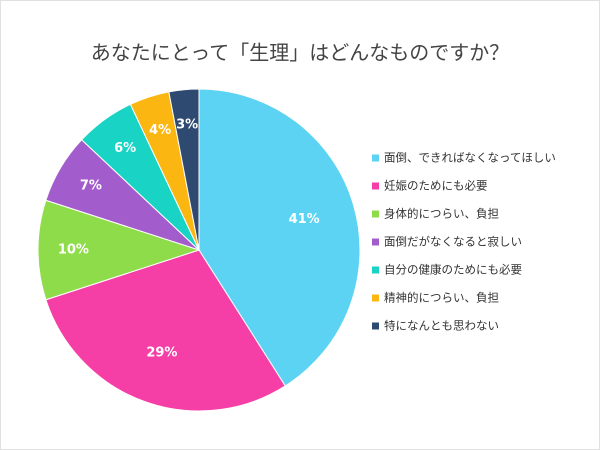  What do you see at coordinates (304, 219) in the screenshot?
I see `data-label: 41%` at bounding box center [304, 219].